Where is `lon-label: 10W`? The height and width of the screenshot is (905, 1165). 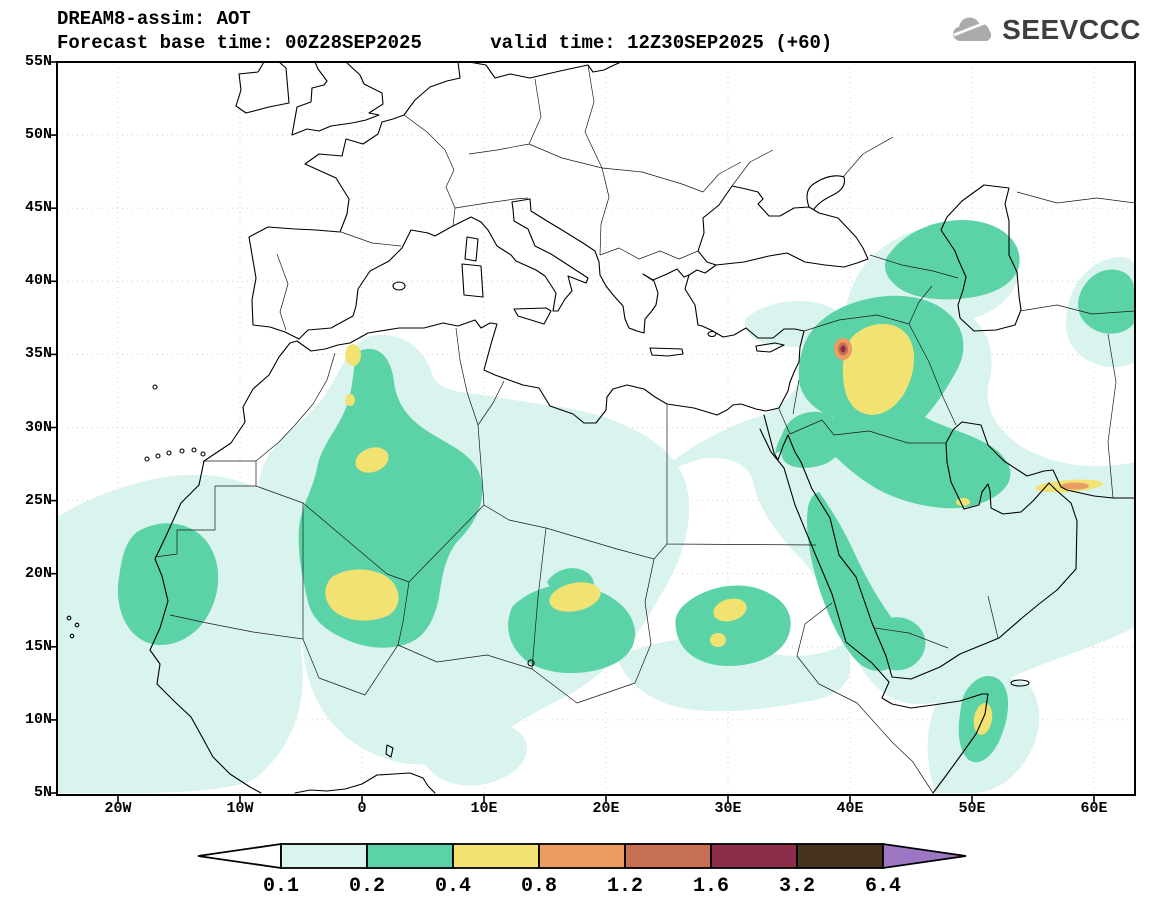 lon-label: 10W is located at coordinates (240, 808).